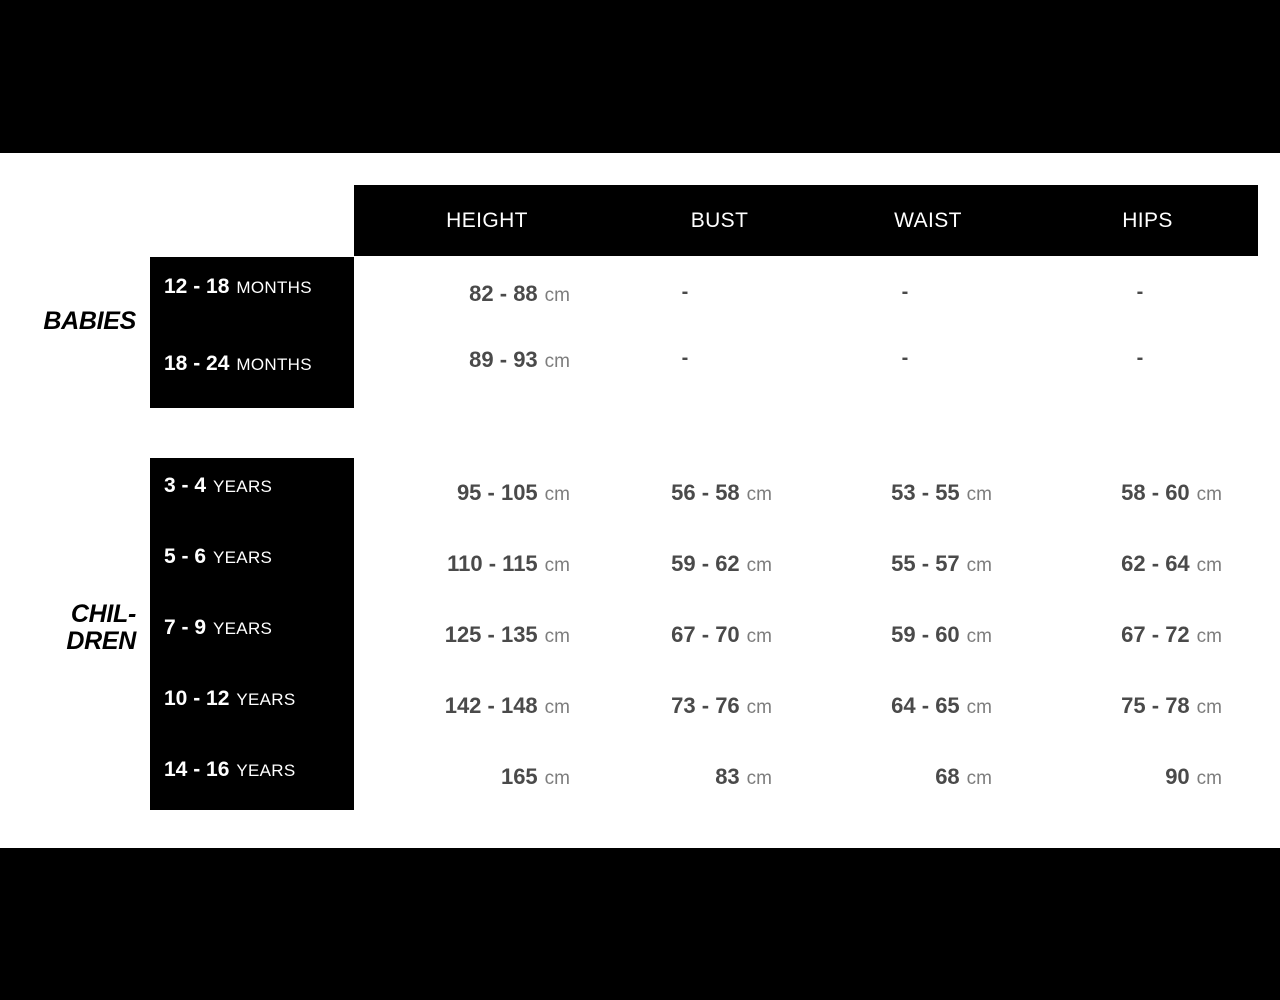 The width and height of the screenshot is (1280, 1000). I want to click on cell-children-2-hips: 67 - 72 cm, so click(1131, 636).